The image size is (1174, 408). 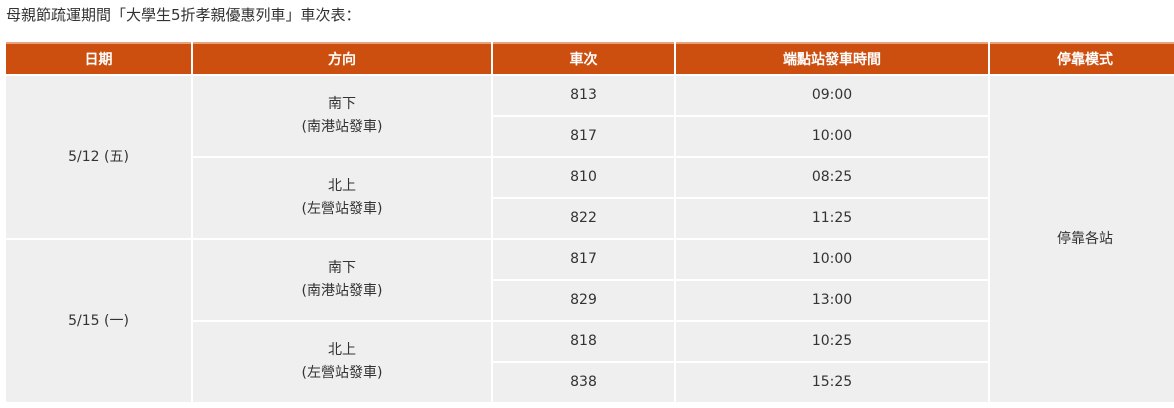 What do you see at coordinates (832, 382) in the screenshot?
I see `departure-time-cell: 15:25` at bounding box center [832, 382].